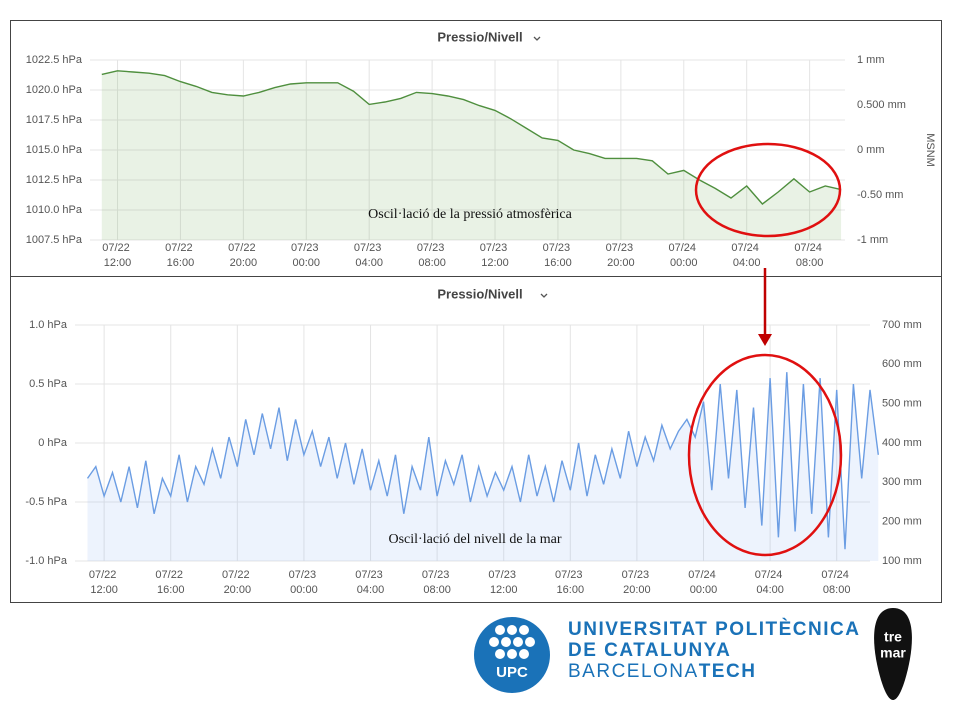  I want to click on upc-dots, so click(512, 642).